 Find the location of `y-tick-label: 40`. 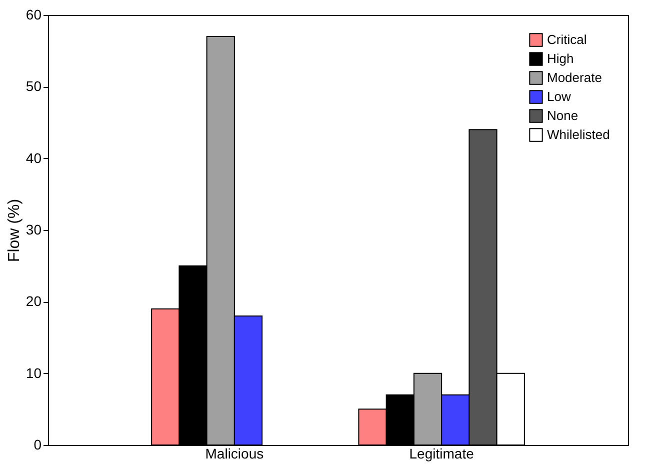

y-tick-label: 40 is located at coordinates (34, 158).